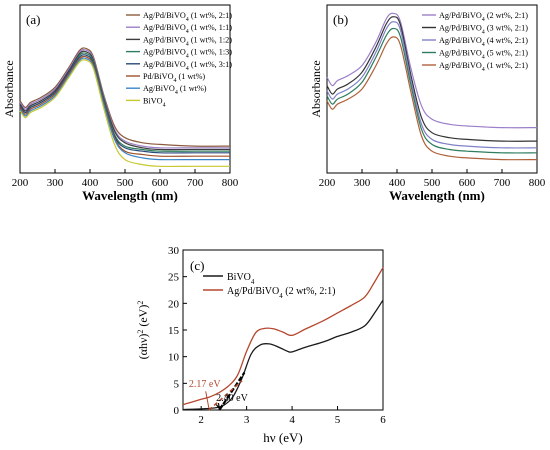  I want to click on x-tick-label: 2, so click(201, 420).